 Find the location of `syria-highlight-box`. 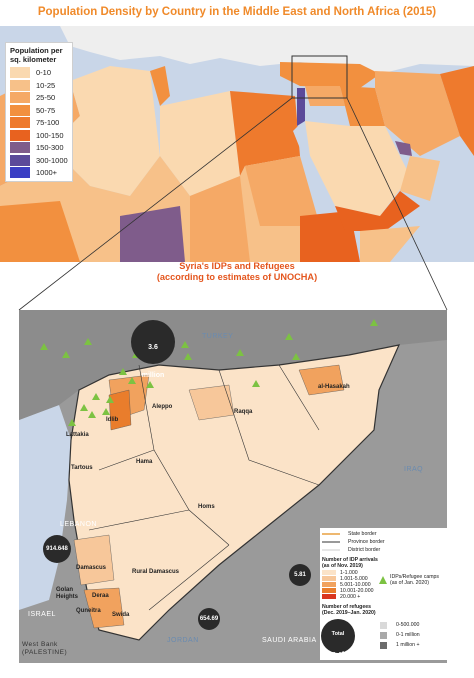

syria-highlight-box is located at coordinates (319, 77).